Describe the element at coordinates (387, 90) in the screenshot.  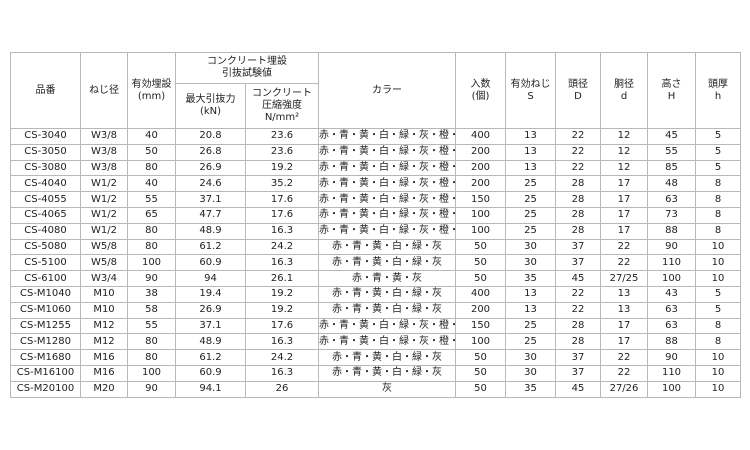
I see `column-header: カラー` at that location.